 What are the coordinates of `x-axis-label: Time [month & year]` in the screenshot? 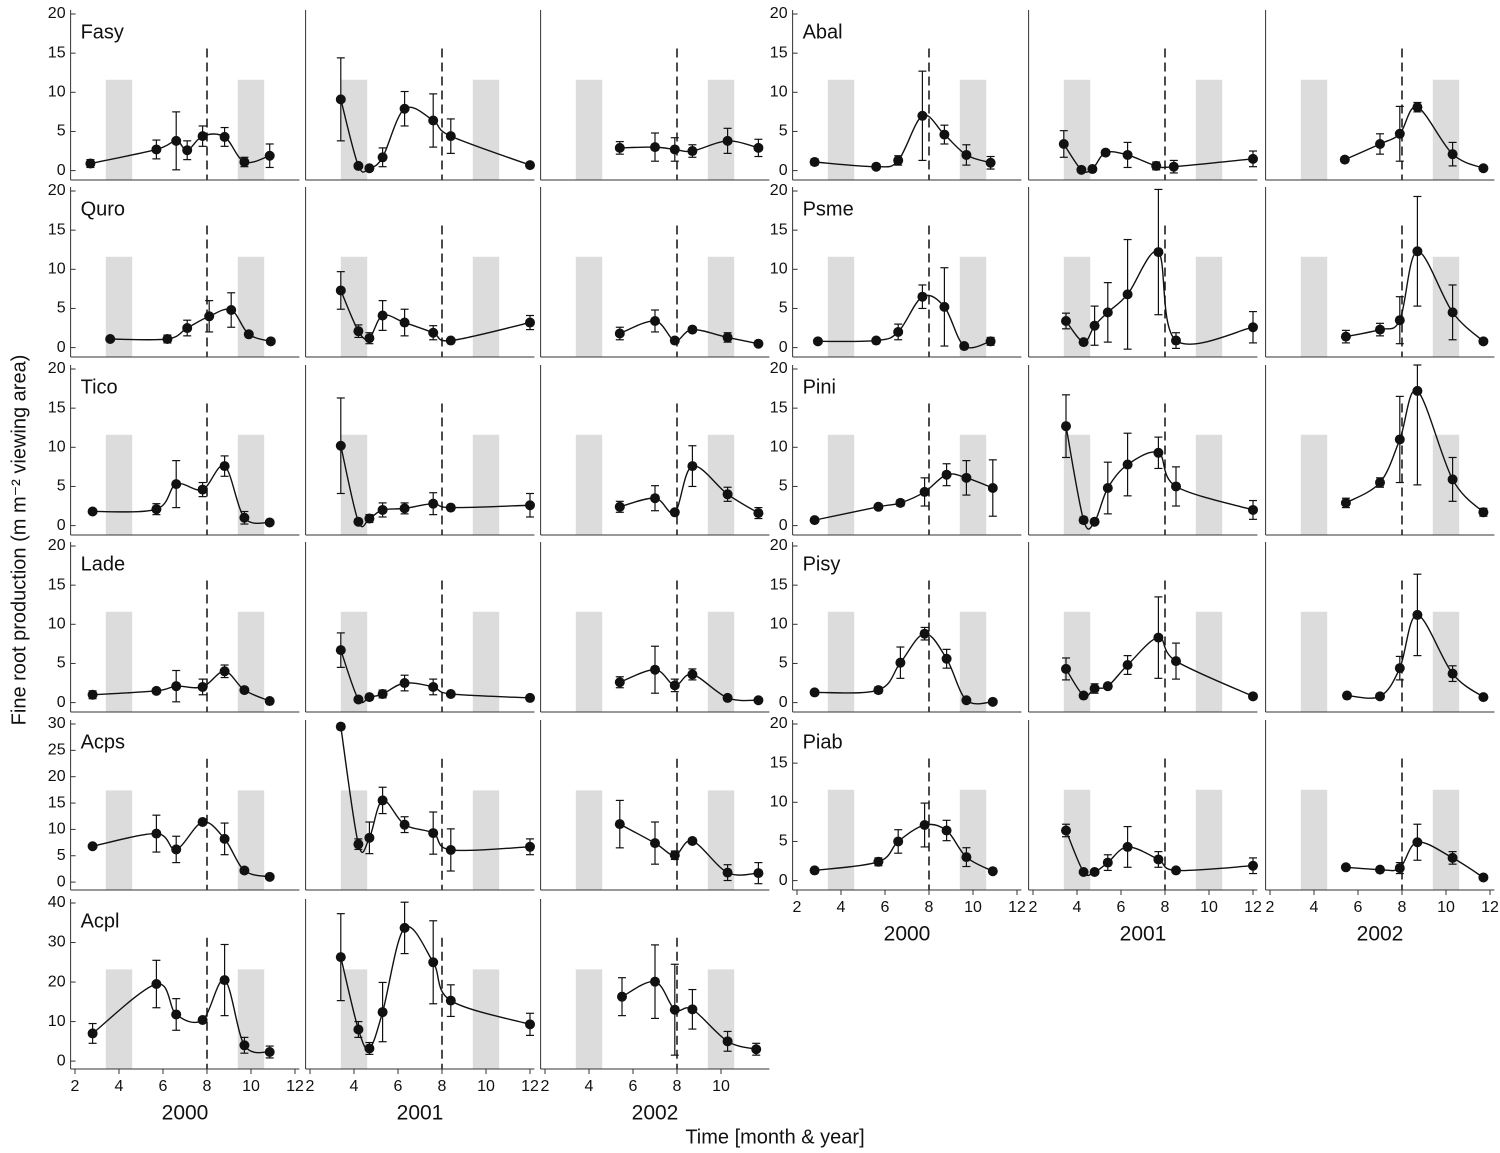 It's located at (774, 1137).